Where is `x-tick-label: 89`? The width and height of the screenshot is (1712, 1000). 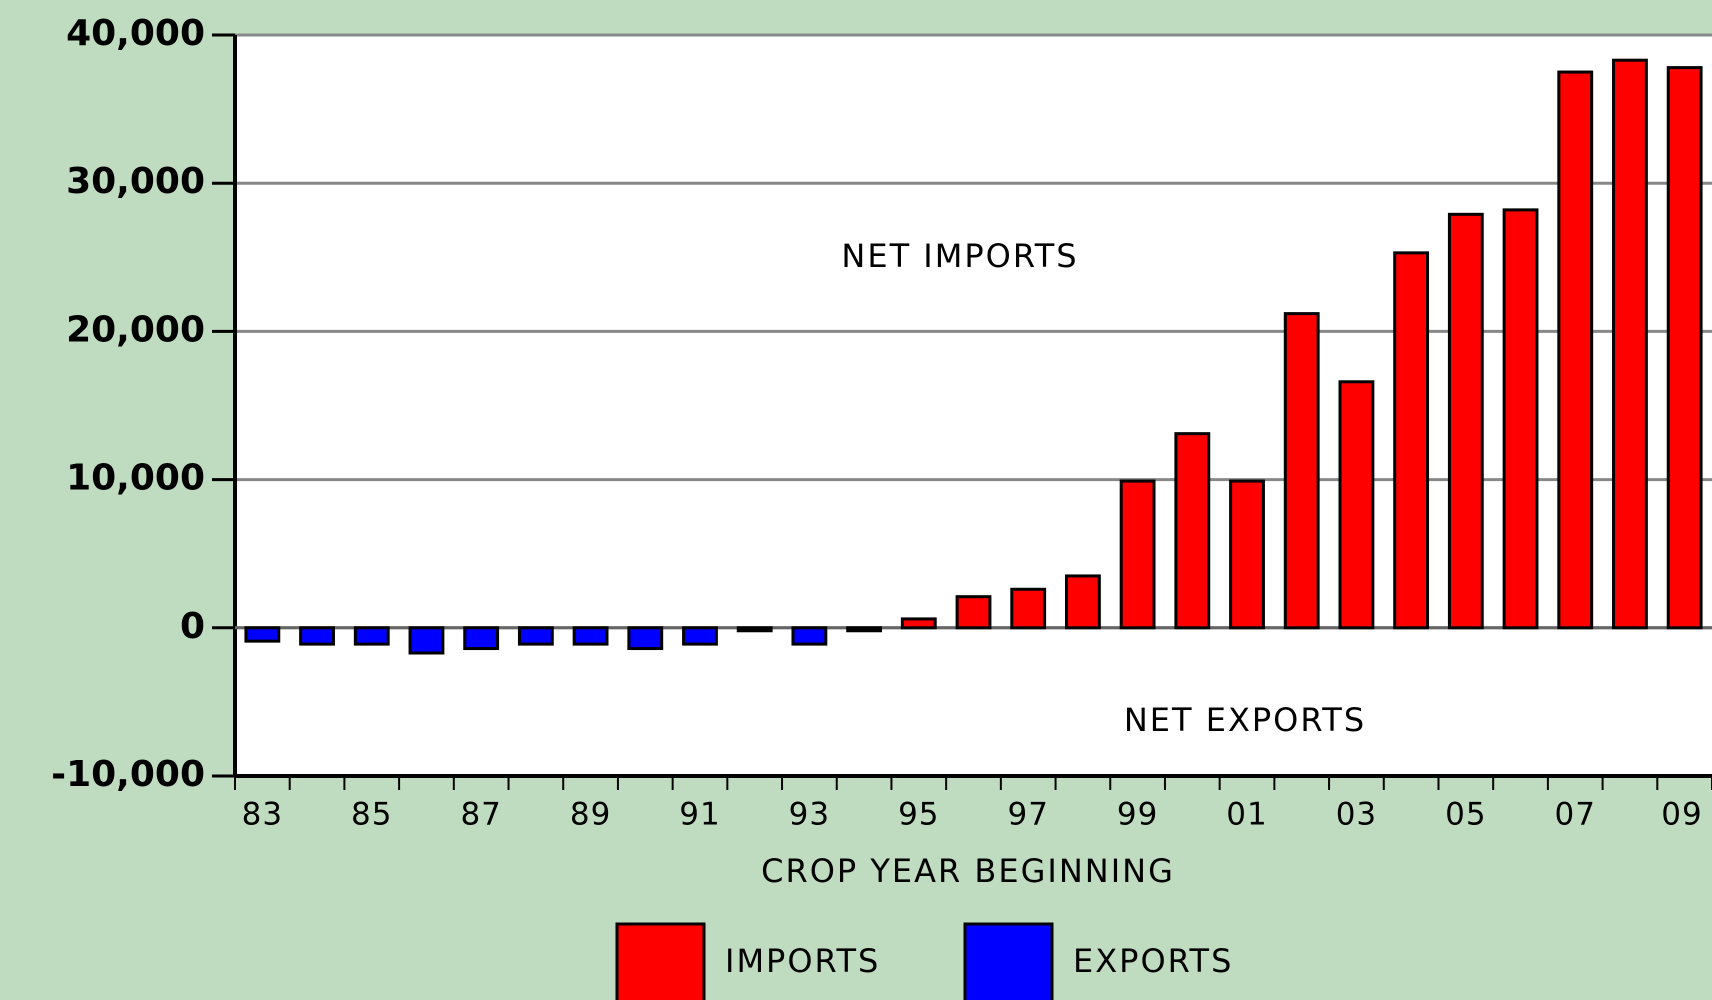
x-tick-label: 89 is located at coordinates (590, 815).